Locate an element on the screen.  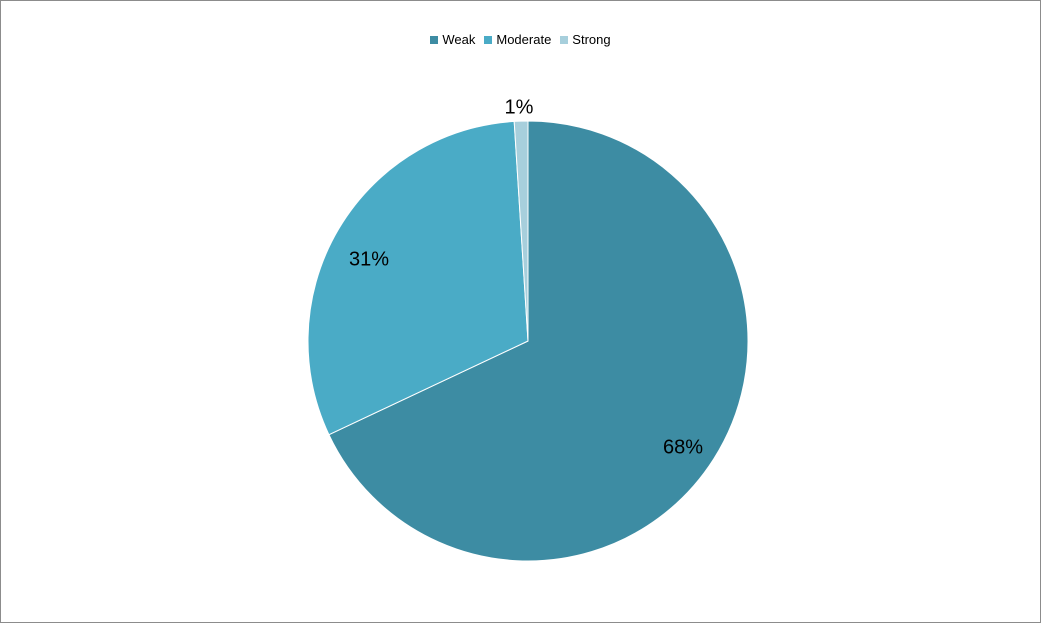
legend-swatch-weak is located at coordinates (434, 39).